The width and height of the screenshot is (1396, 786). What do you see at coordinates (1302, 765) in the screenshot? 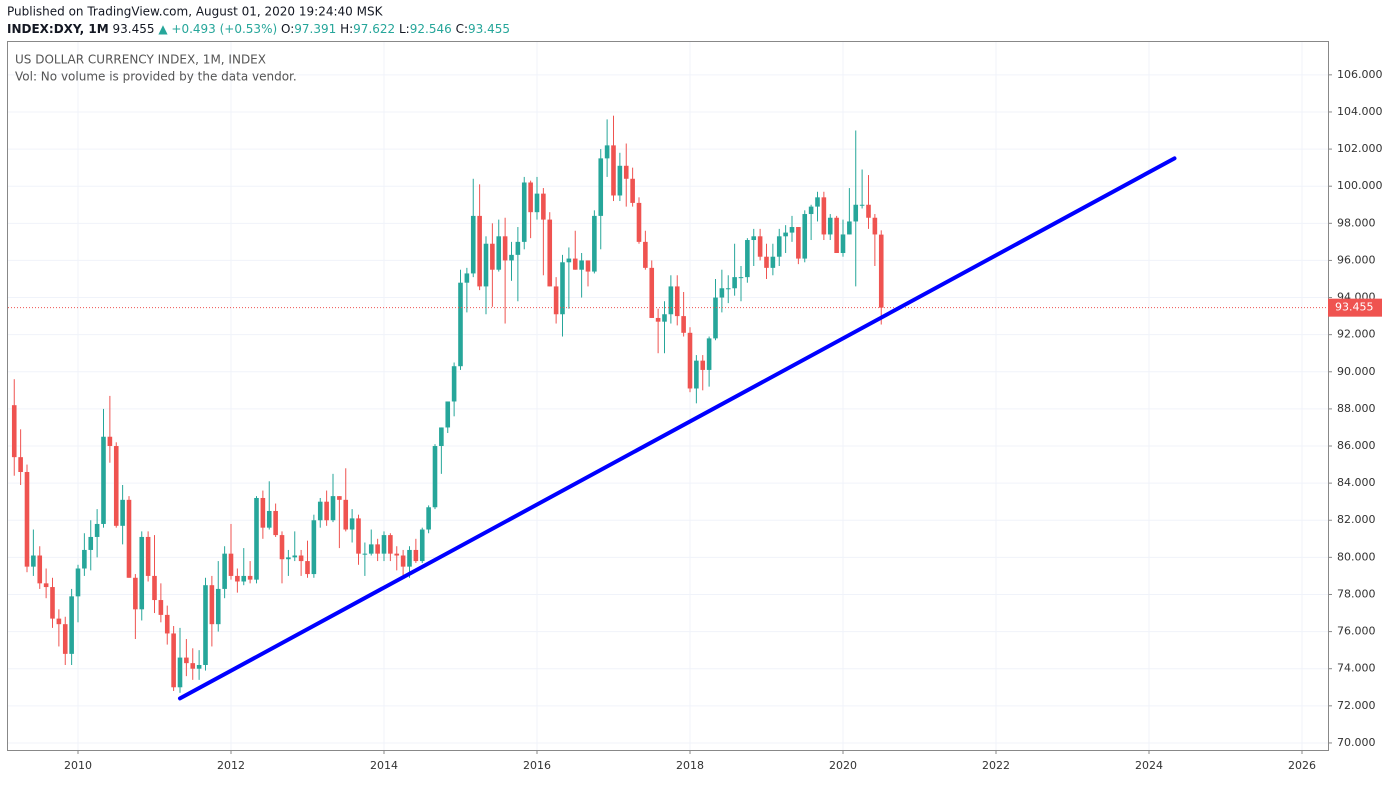
I see `x-tick-label: 2026` at bounding box center [1302, 765].